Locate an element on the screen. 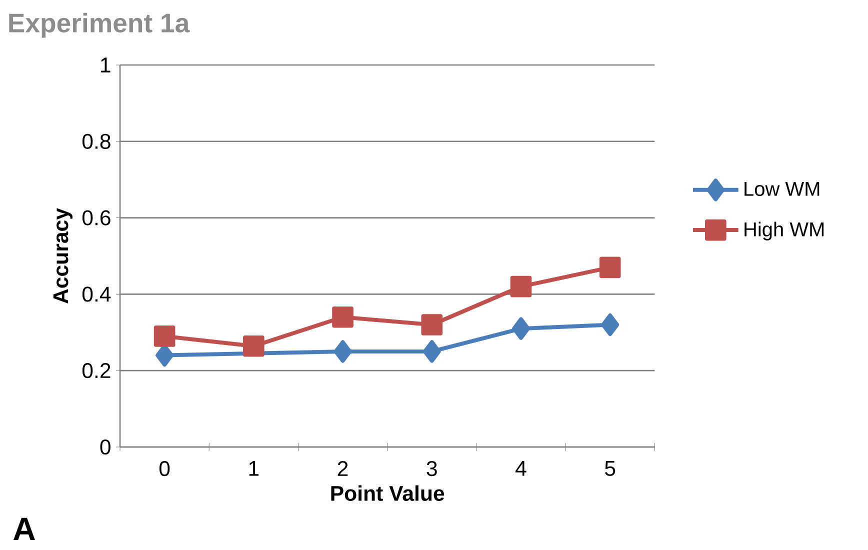 This screenshot has height=550, width=868. x-tick-label: 2 is located at coordinates (343, 468).